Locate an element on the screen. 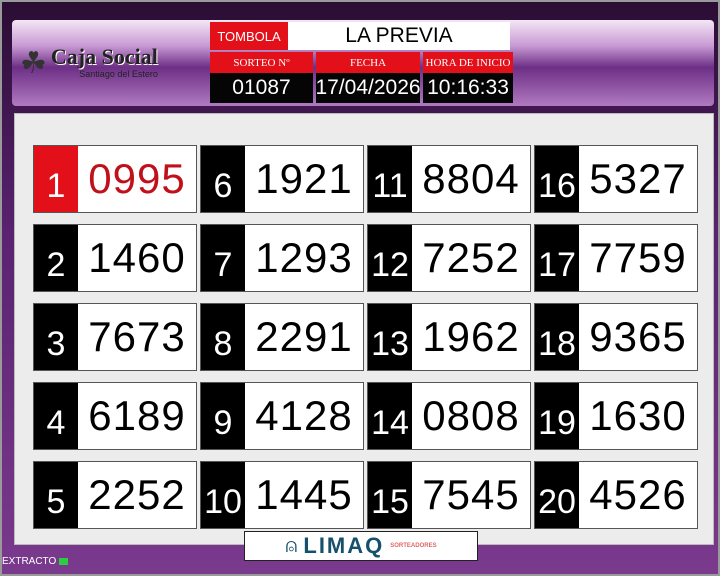  result-position: 13 is located at coordinates (390, 344).